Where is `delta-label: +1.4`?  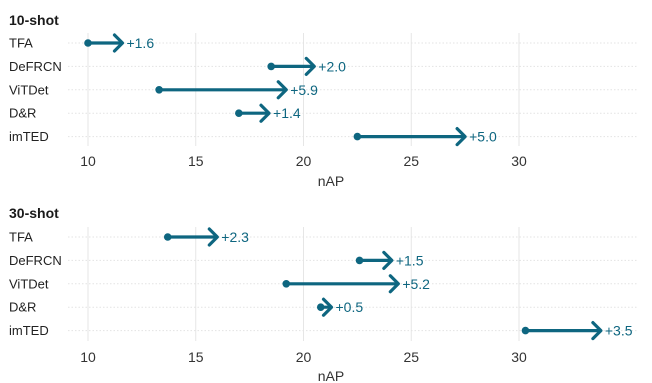 delta-label: +1.4 is located at coordinates (287, 113).